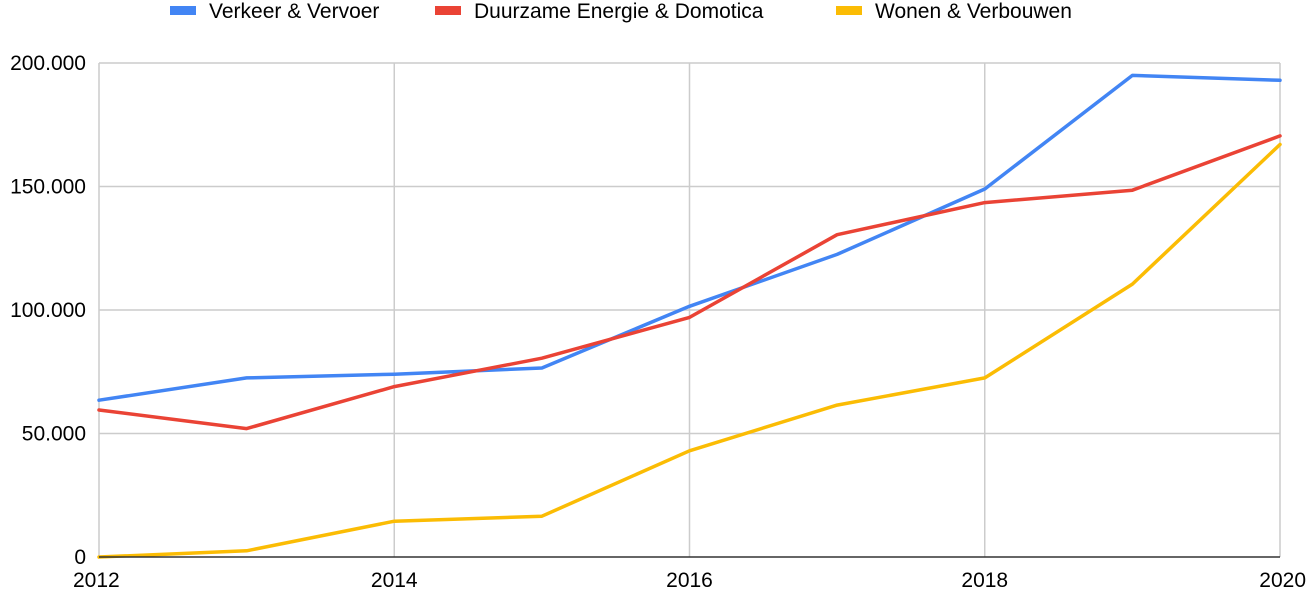 The width and height of the screenshot is (1306, 595). Describe the element at coordinates (984, 579) in the screenshot. I see `x-tick-label: 2018` at that location.